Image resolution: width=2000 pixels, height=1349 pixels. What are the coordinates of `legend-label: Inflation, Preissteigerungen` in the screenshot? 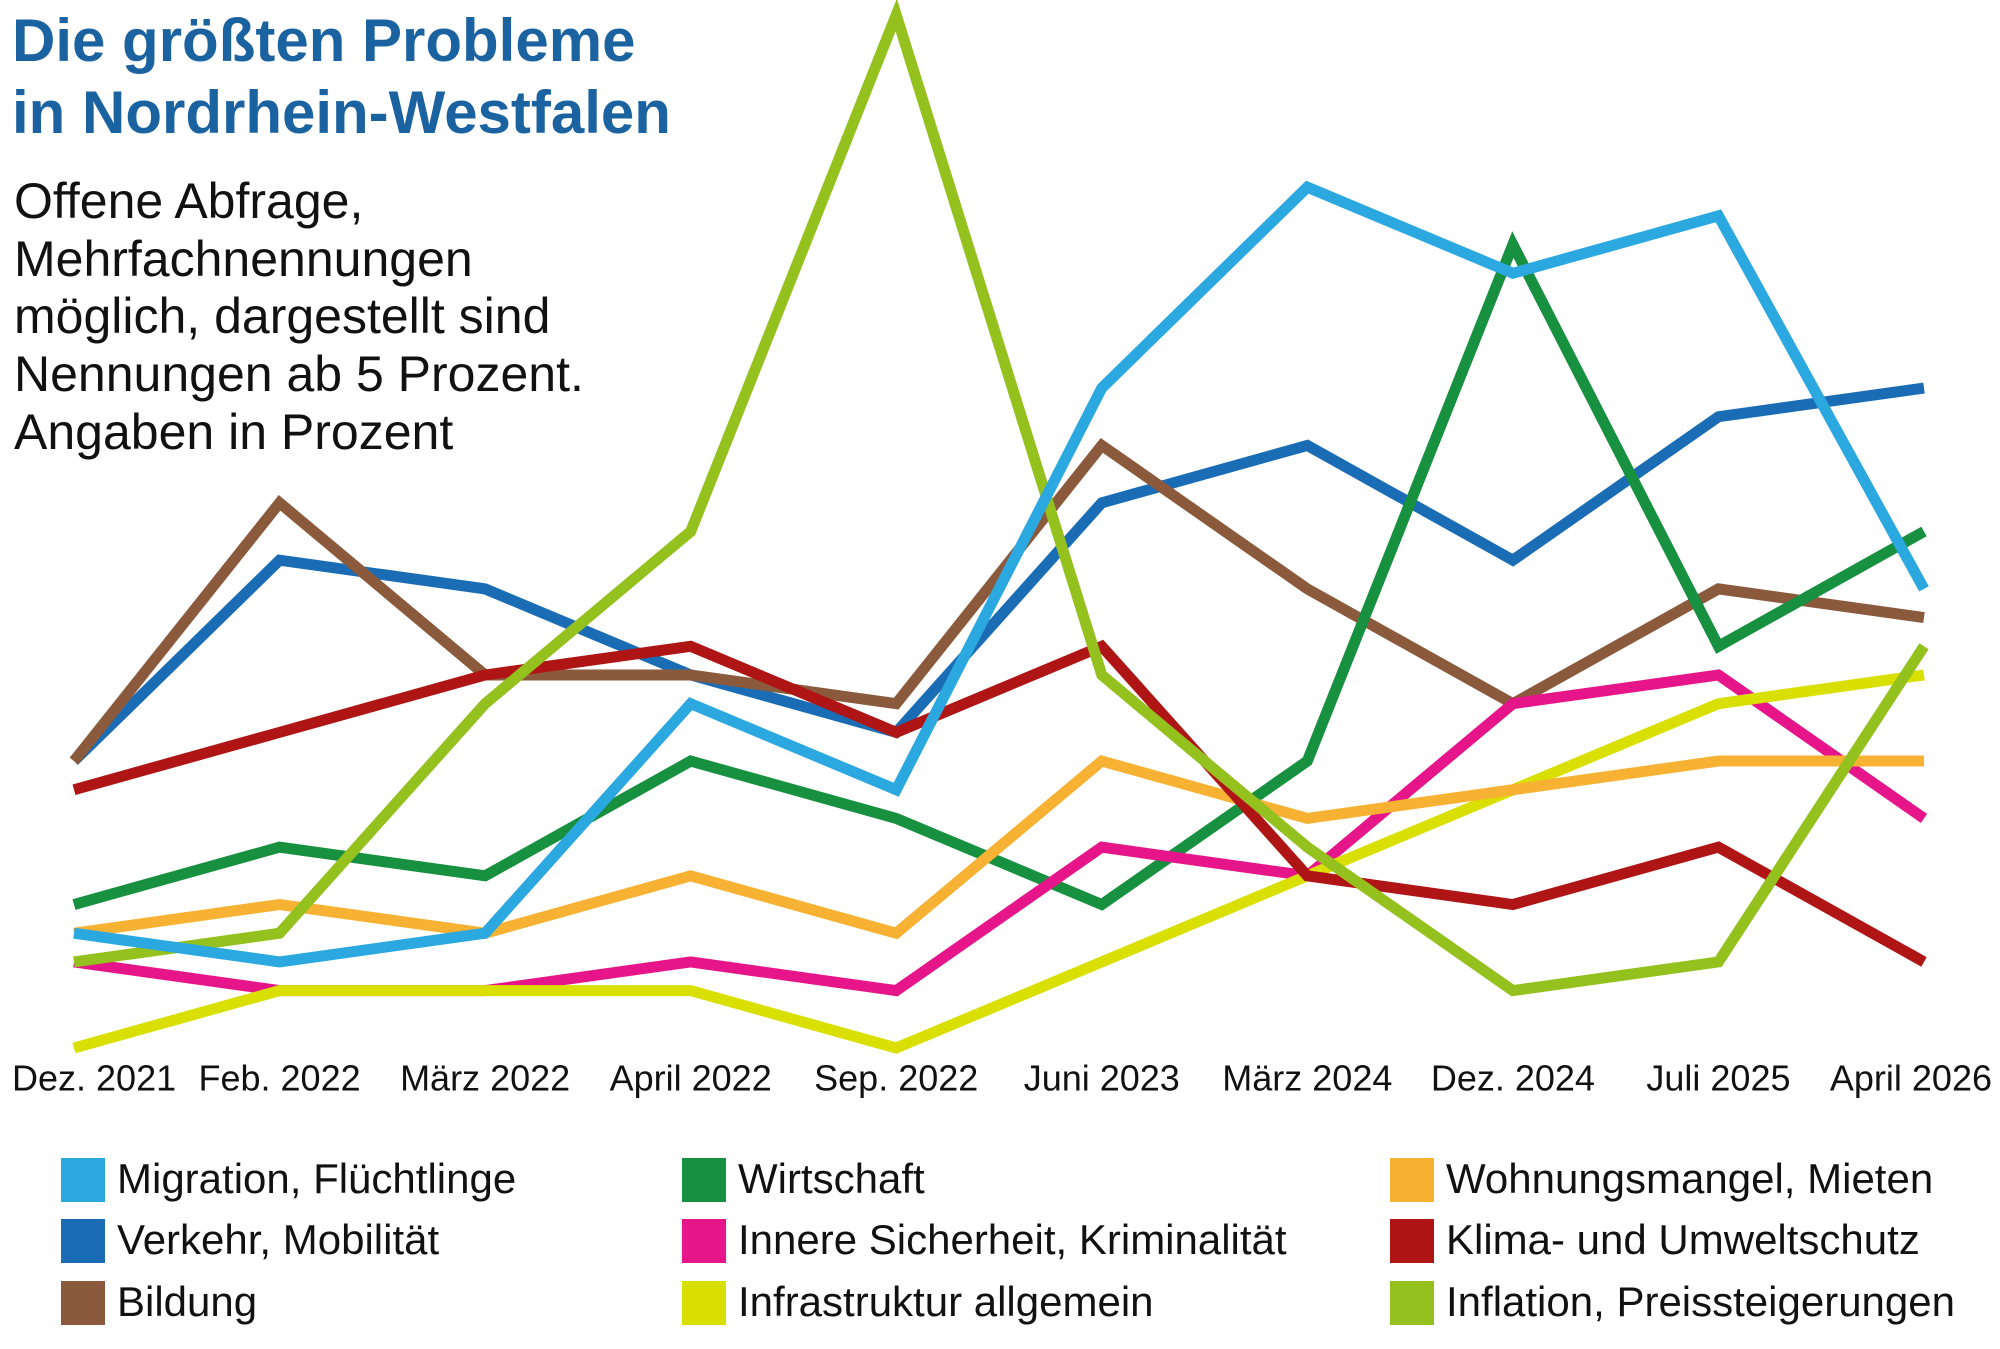 It's located at (1700, 1301).